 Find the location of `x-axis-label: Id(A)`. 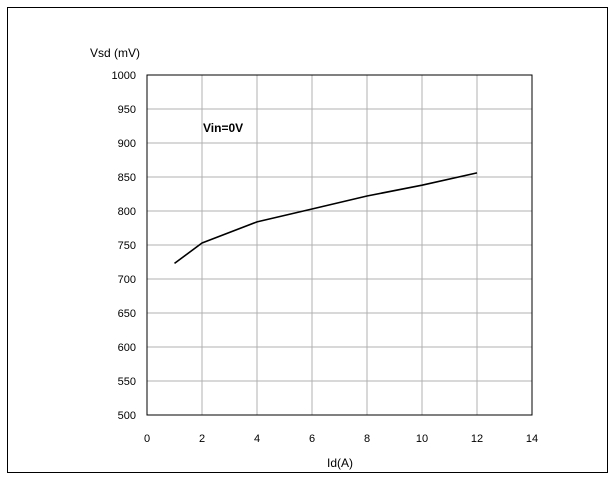

x-axis-label: Id(A) is located at coordinates (340, 463).